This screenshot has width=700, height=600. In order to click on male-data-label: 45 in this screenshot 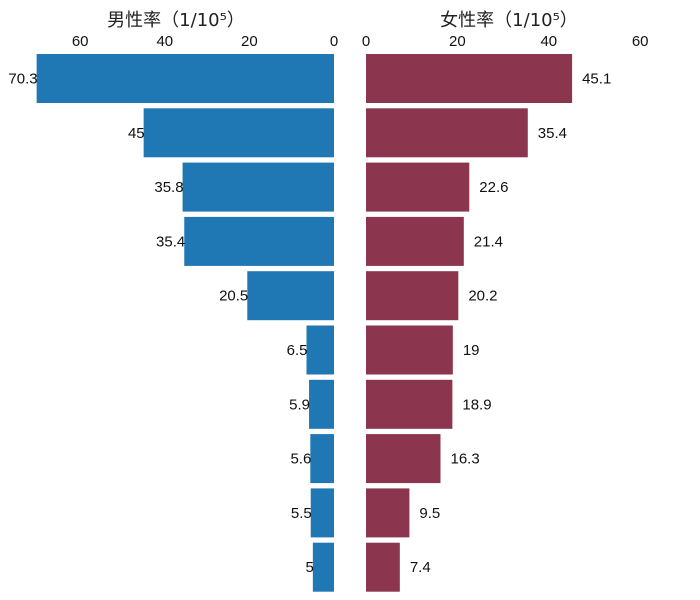, I will do `click(136, 133)`.